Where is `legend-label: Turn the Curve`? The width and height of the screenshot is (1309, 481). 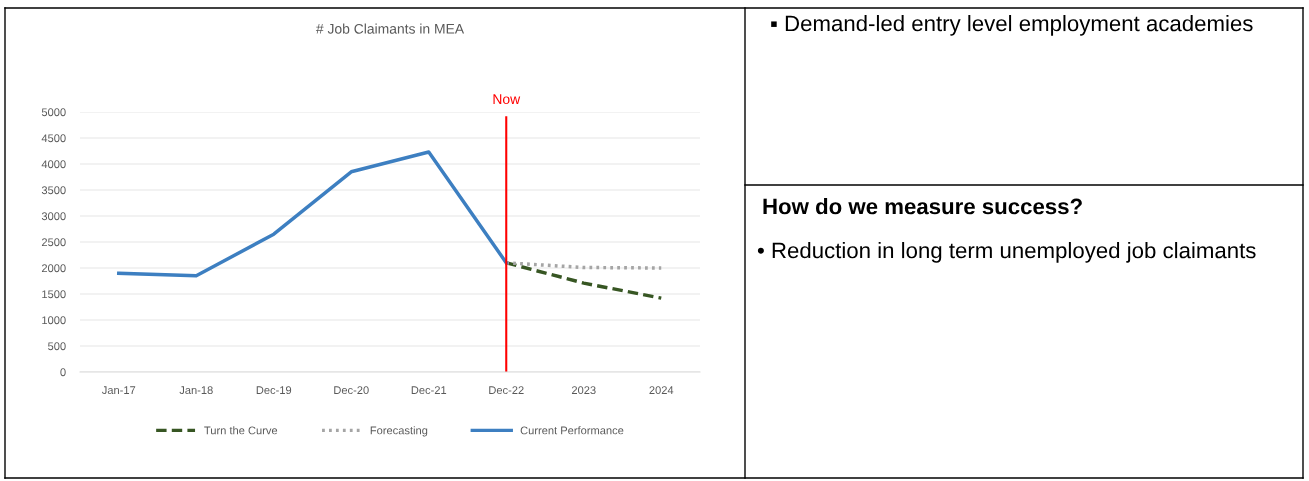
legend-label: Turn the Curve is located at coordinates (241, 430).